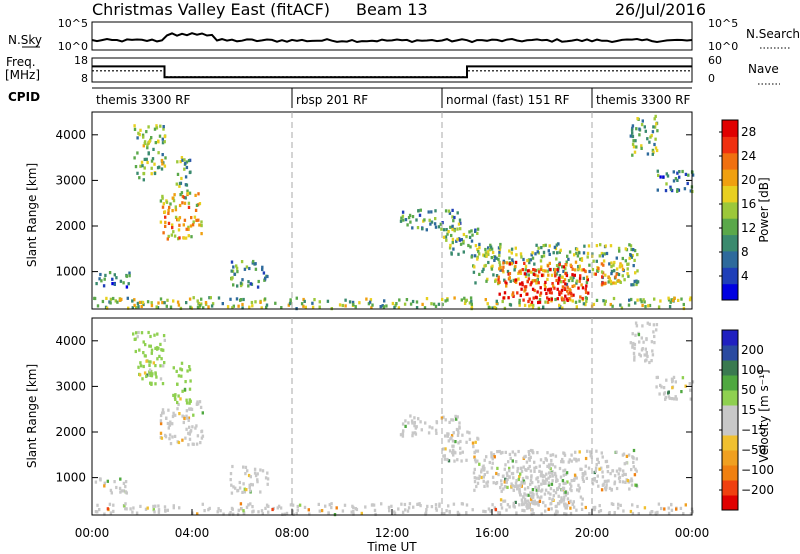 The image size is (800, 554). What do you see at coordinates (32, 215) in the screenshot?
I see `power-ylabel: Slant Range [km]` at bounding box center [32, 215].